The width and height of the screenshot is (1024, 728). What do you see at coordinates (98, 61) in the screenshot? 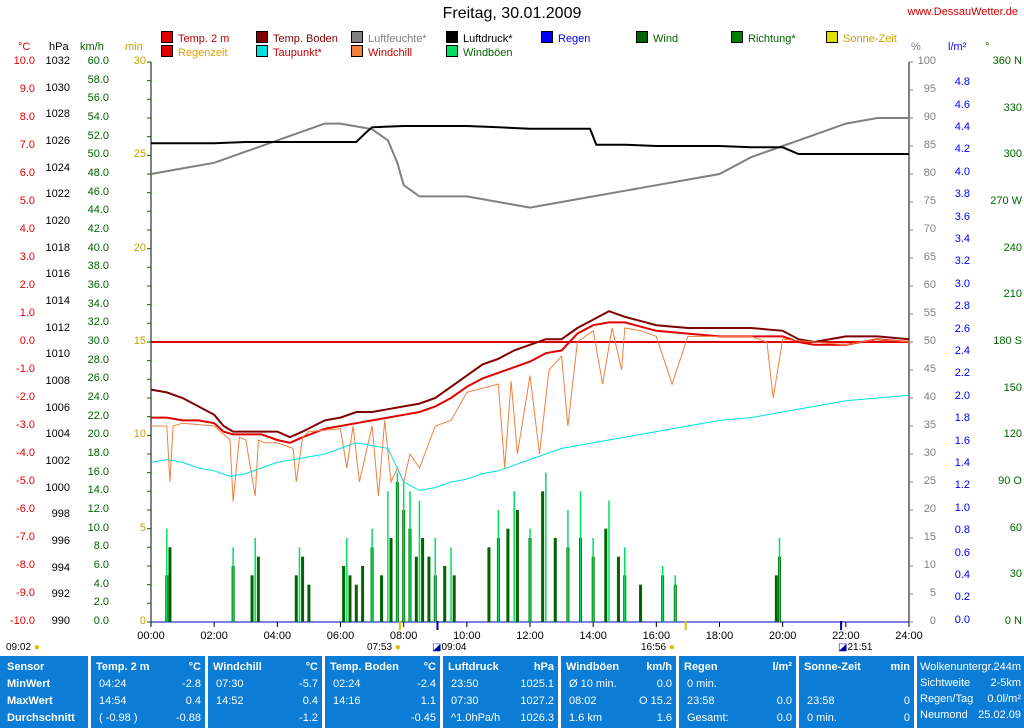
I see `wind-axis-tick: 60.0` at bounding box center [98, 61].